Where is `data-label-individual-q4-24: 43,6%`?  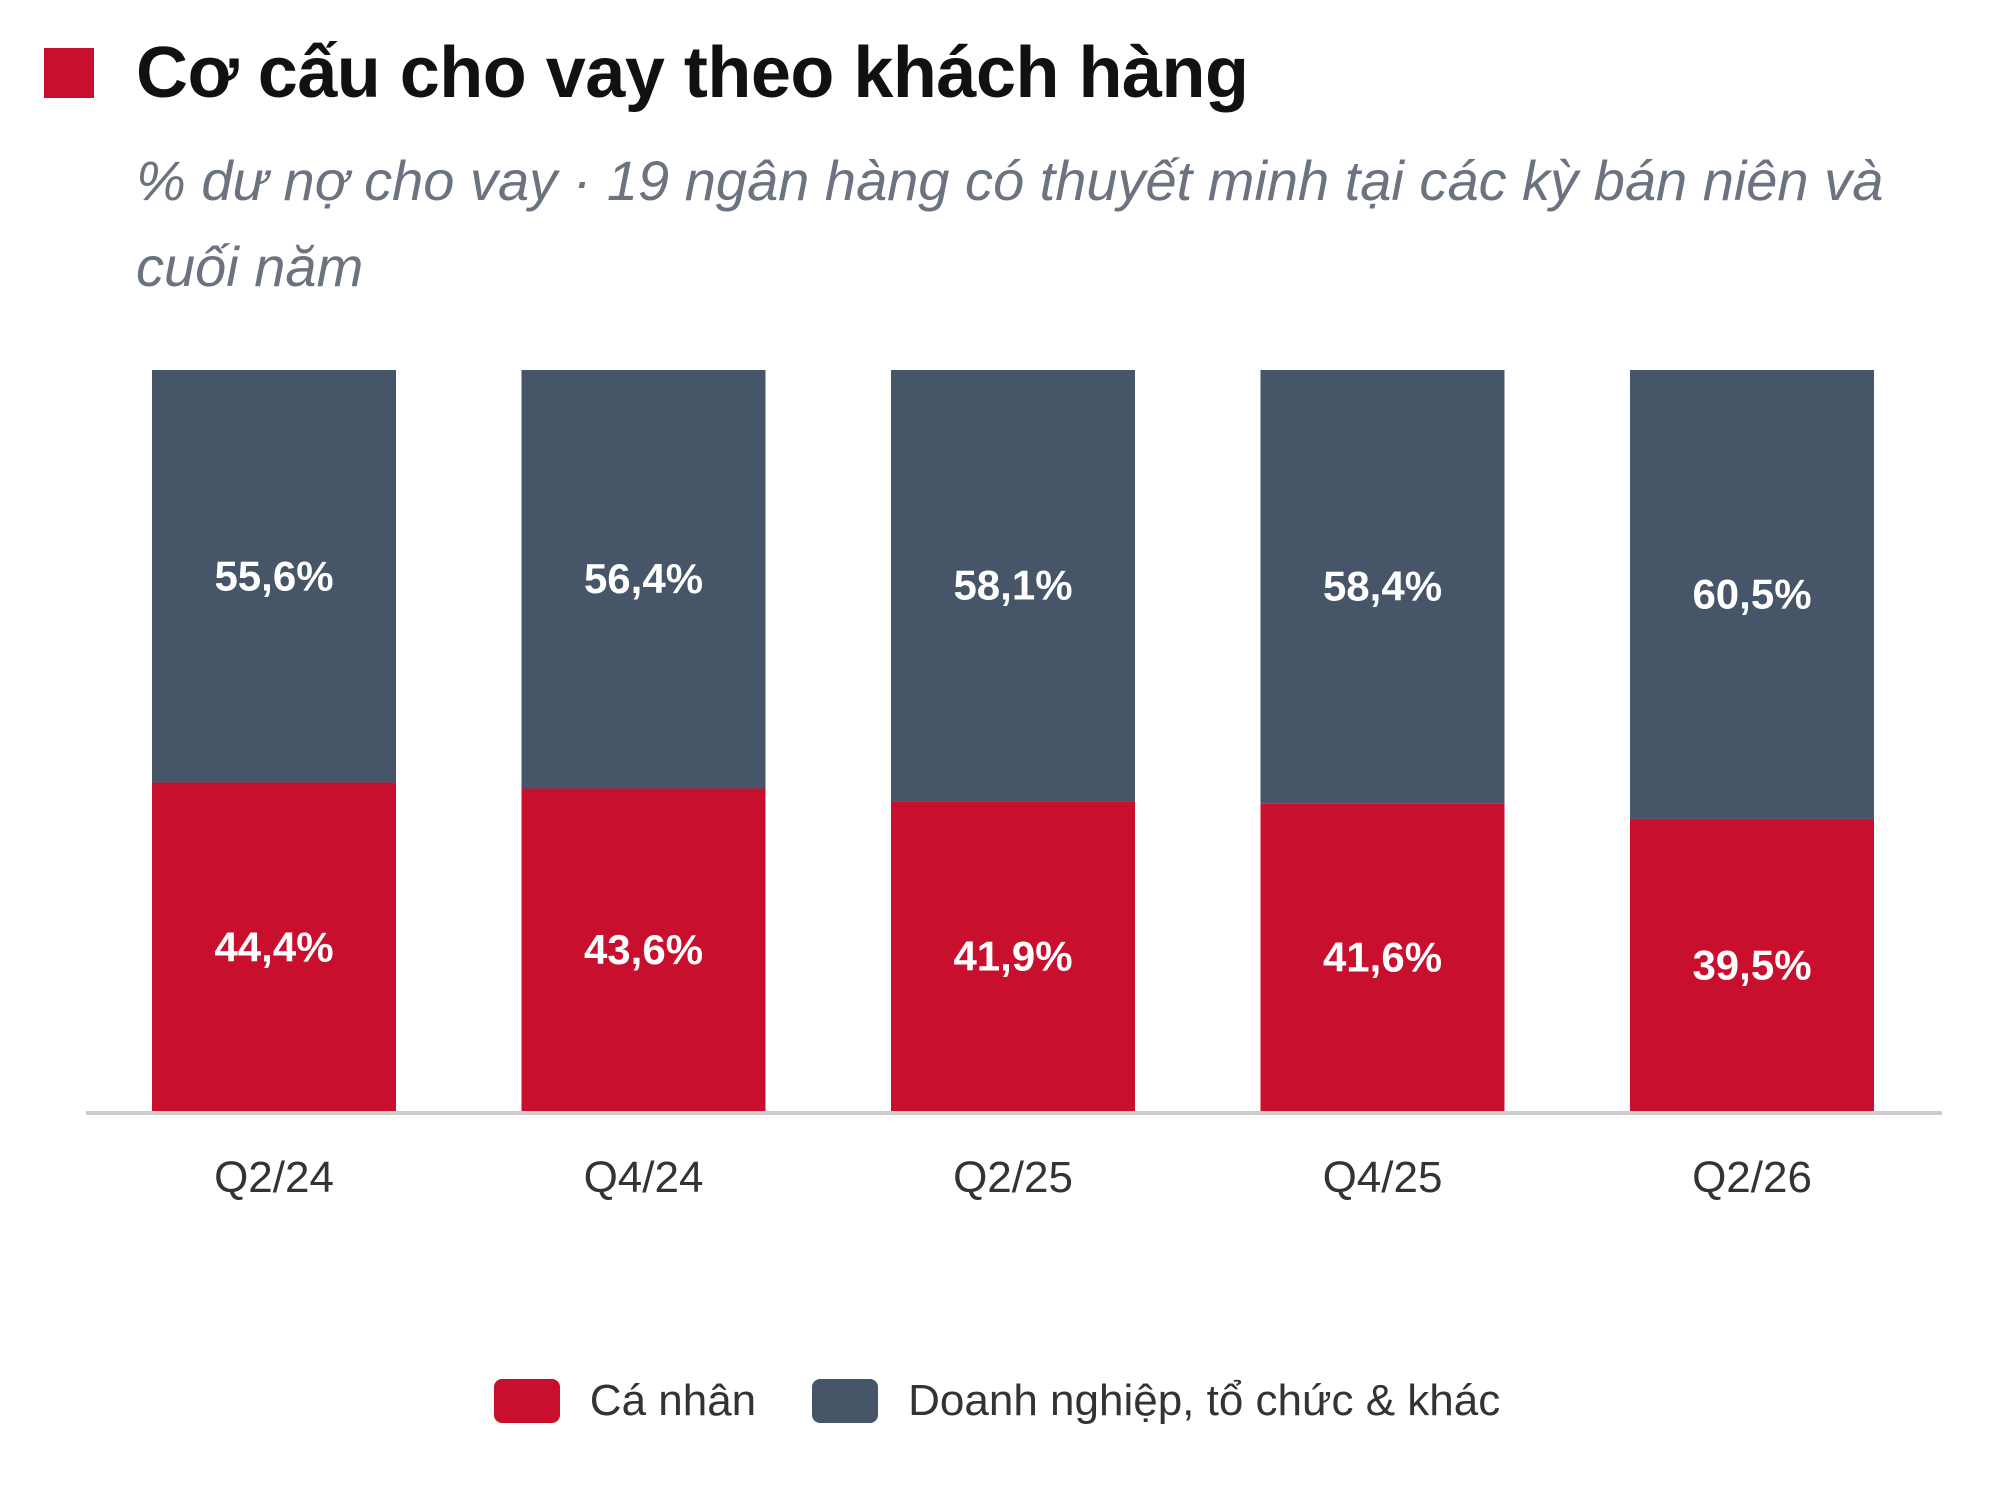 data-label-individual-q4-24: 43,6% is located at coordinates (643, 949).